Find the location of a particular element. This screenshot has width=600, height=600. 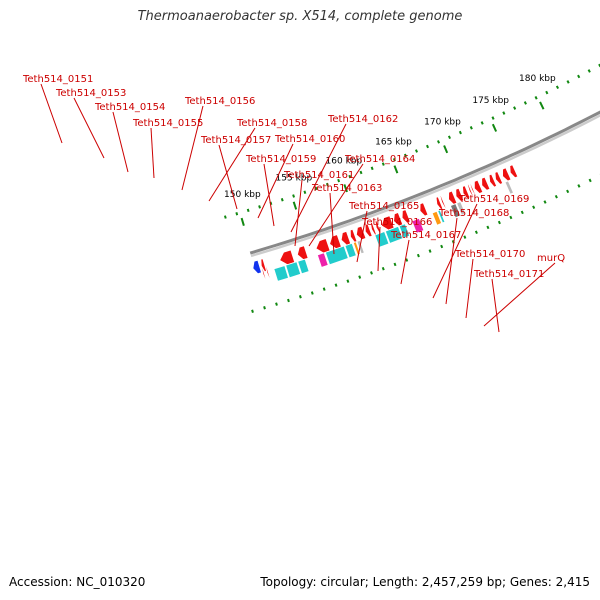

gene-label: Teth514_0159 is located at coordinates (280, 159).